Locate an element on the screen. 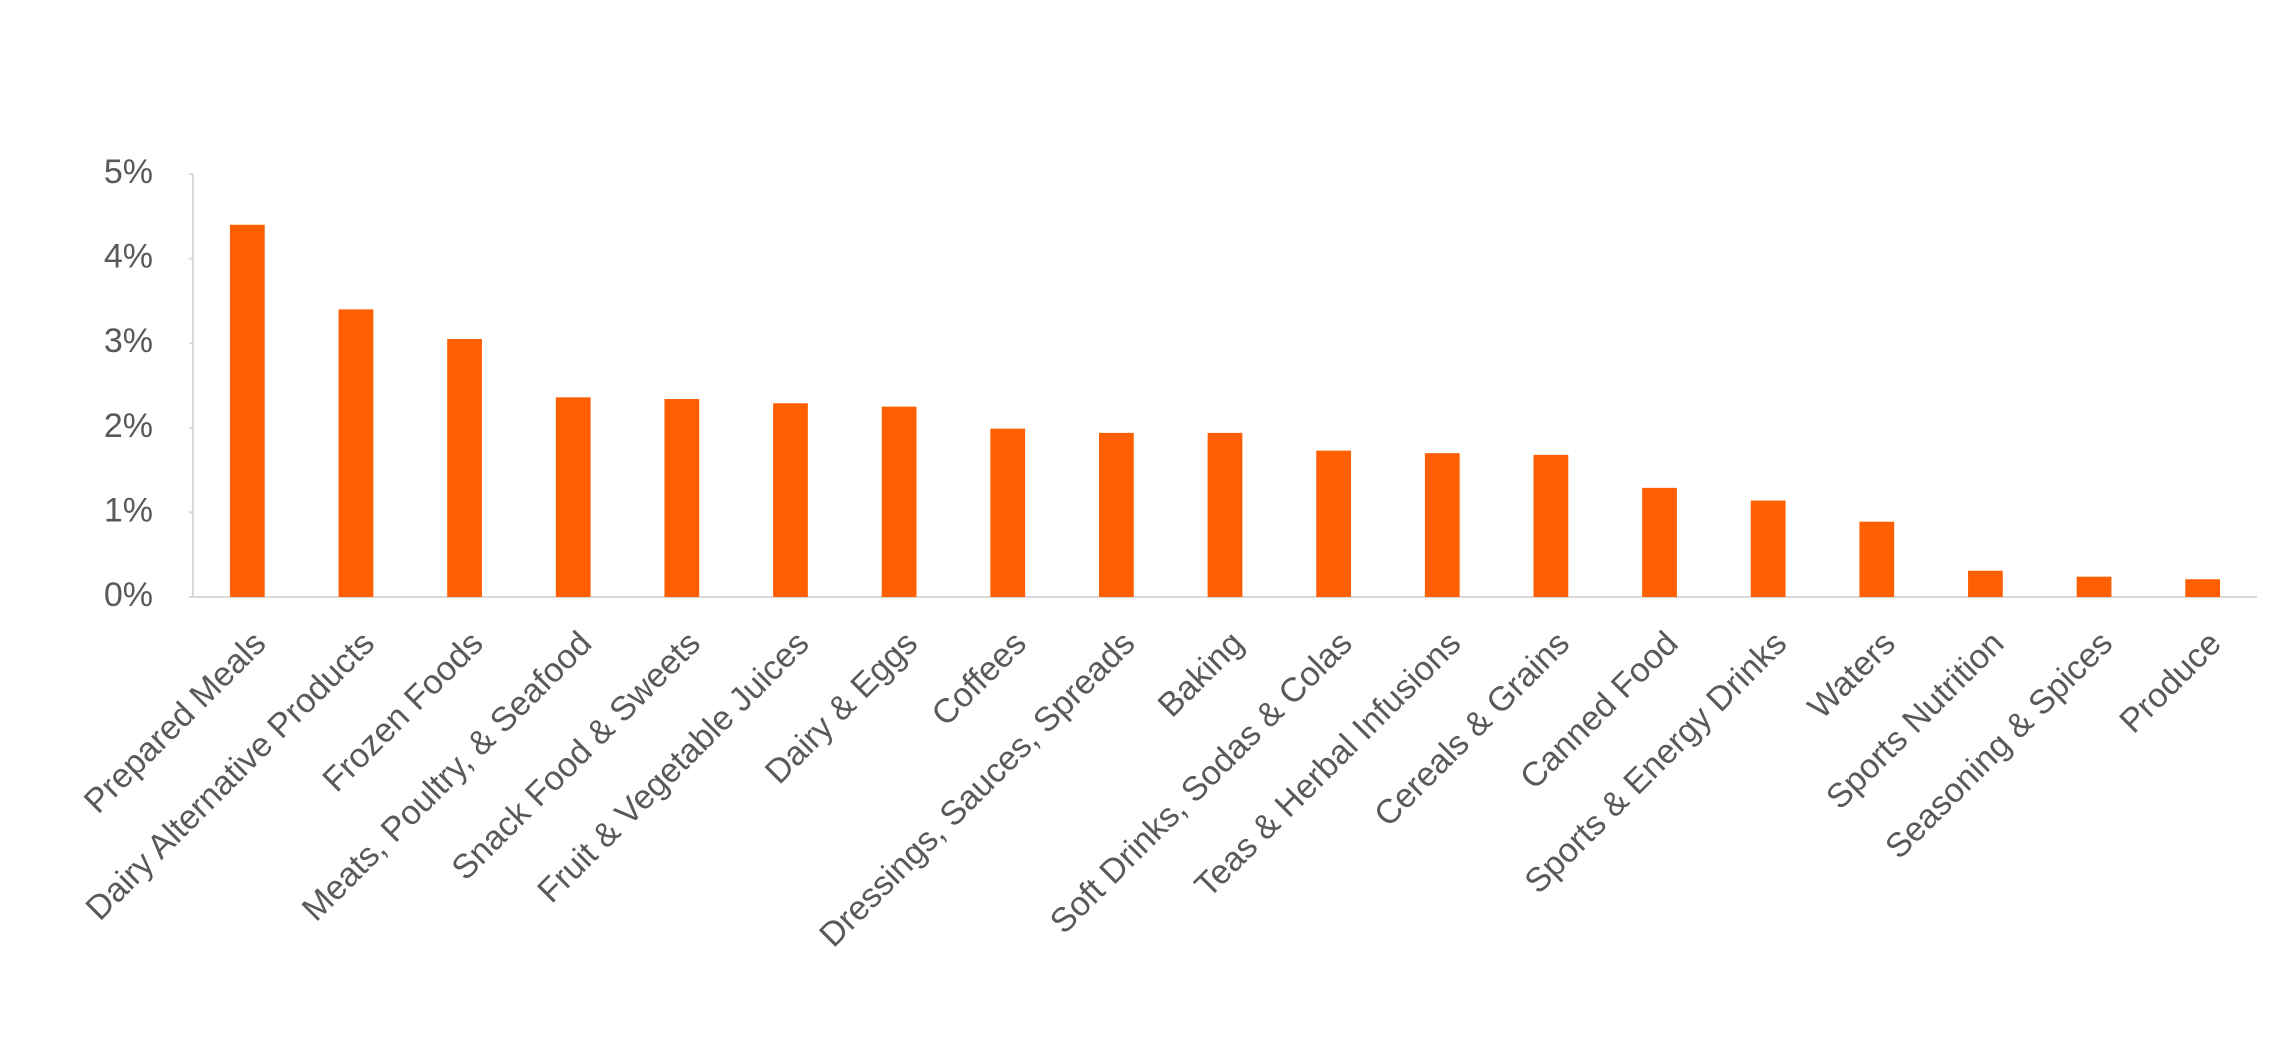 This screenshot has height=1040, width=2287. x-tick-label: Baking is located at coordinates (1201, 674).